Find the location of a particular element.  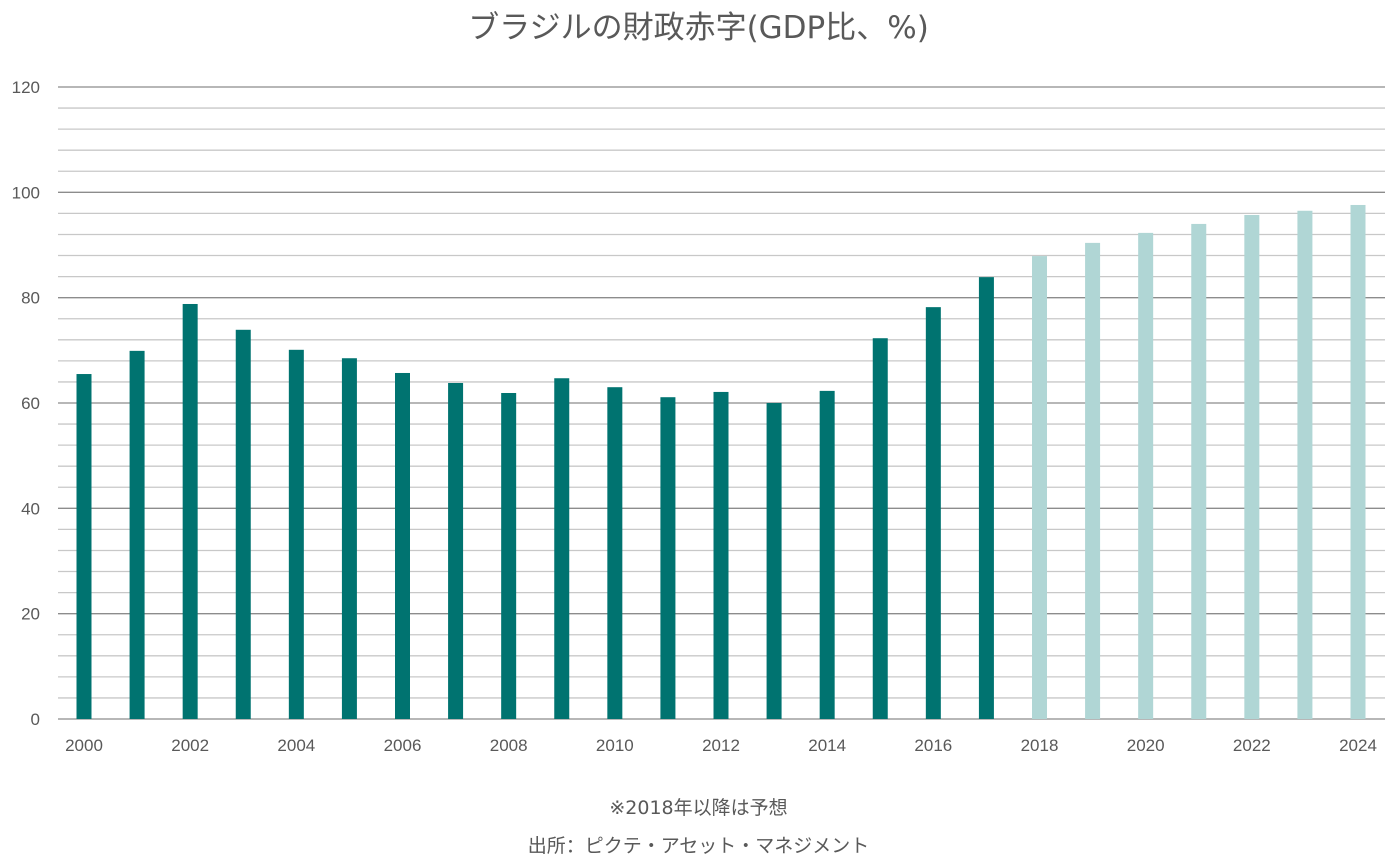

y-tick-label: 120 is located at coordinates (26, 87).